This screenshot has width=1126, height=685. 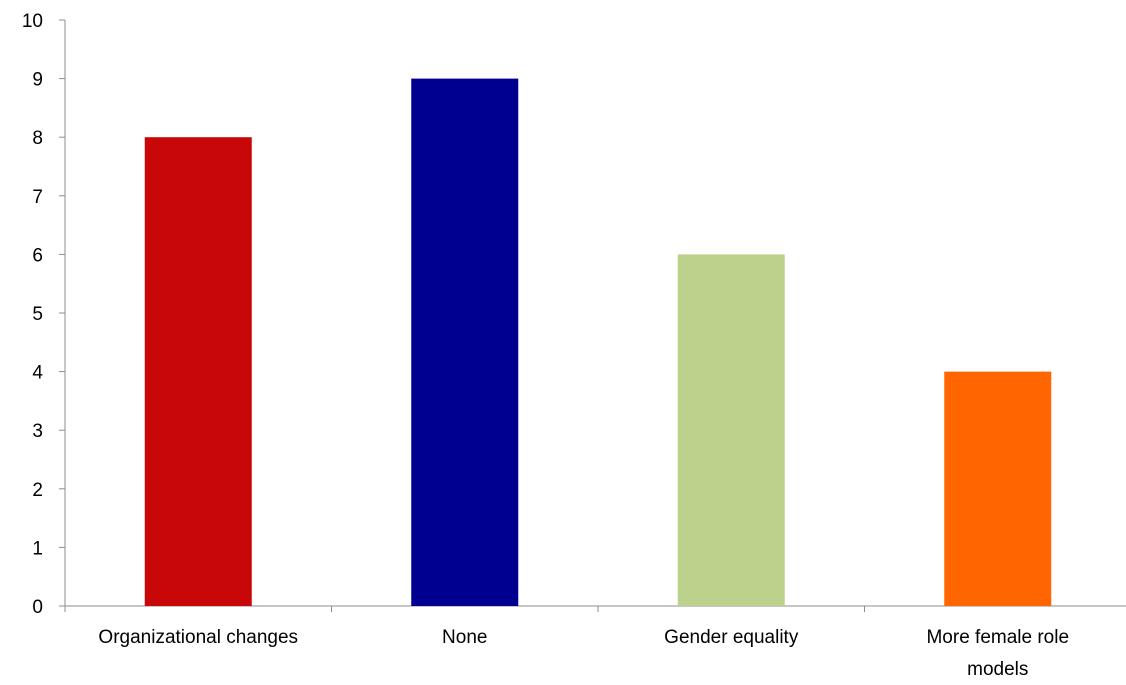 What do you see at coordinates (997, 637) in the screenshot?
I see `x-category-label-line: More female role` at bounding box center [997, 637].